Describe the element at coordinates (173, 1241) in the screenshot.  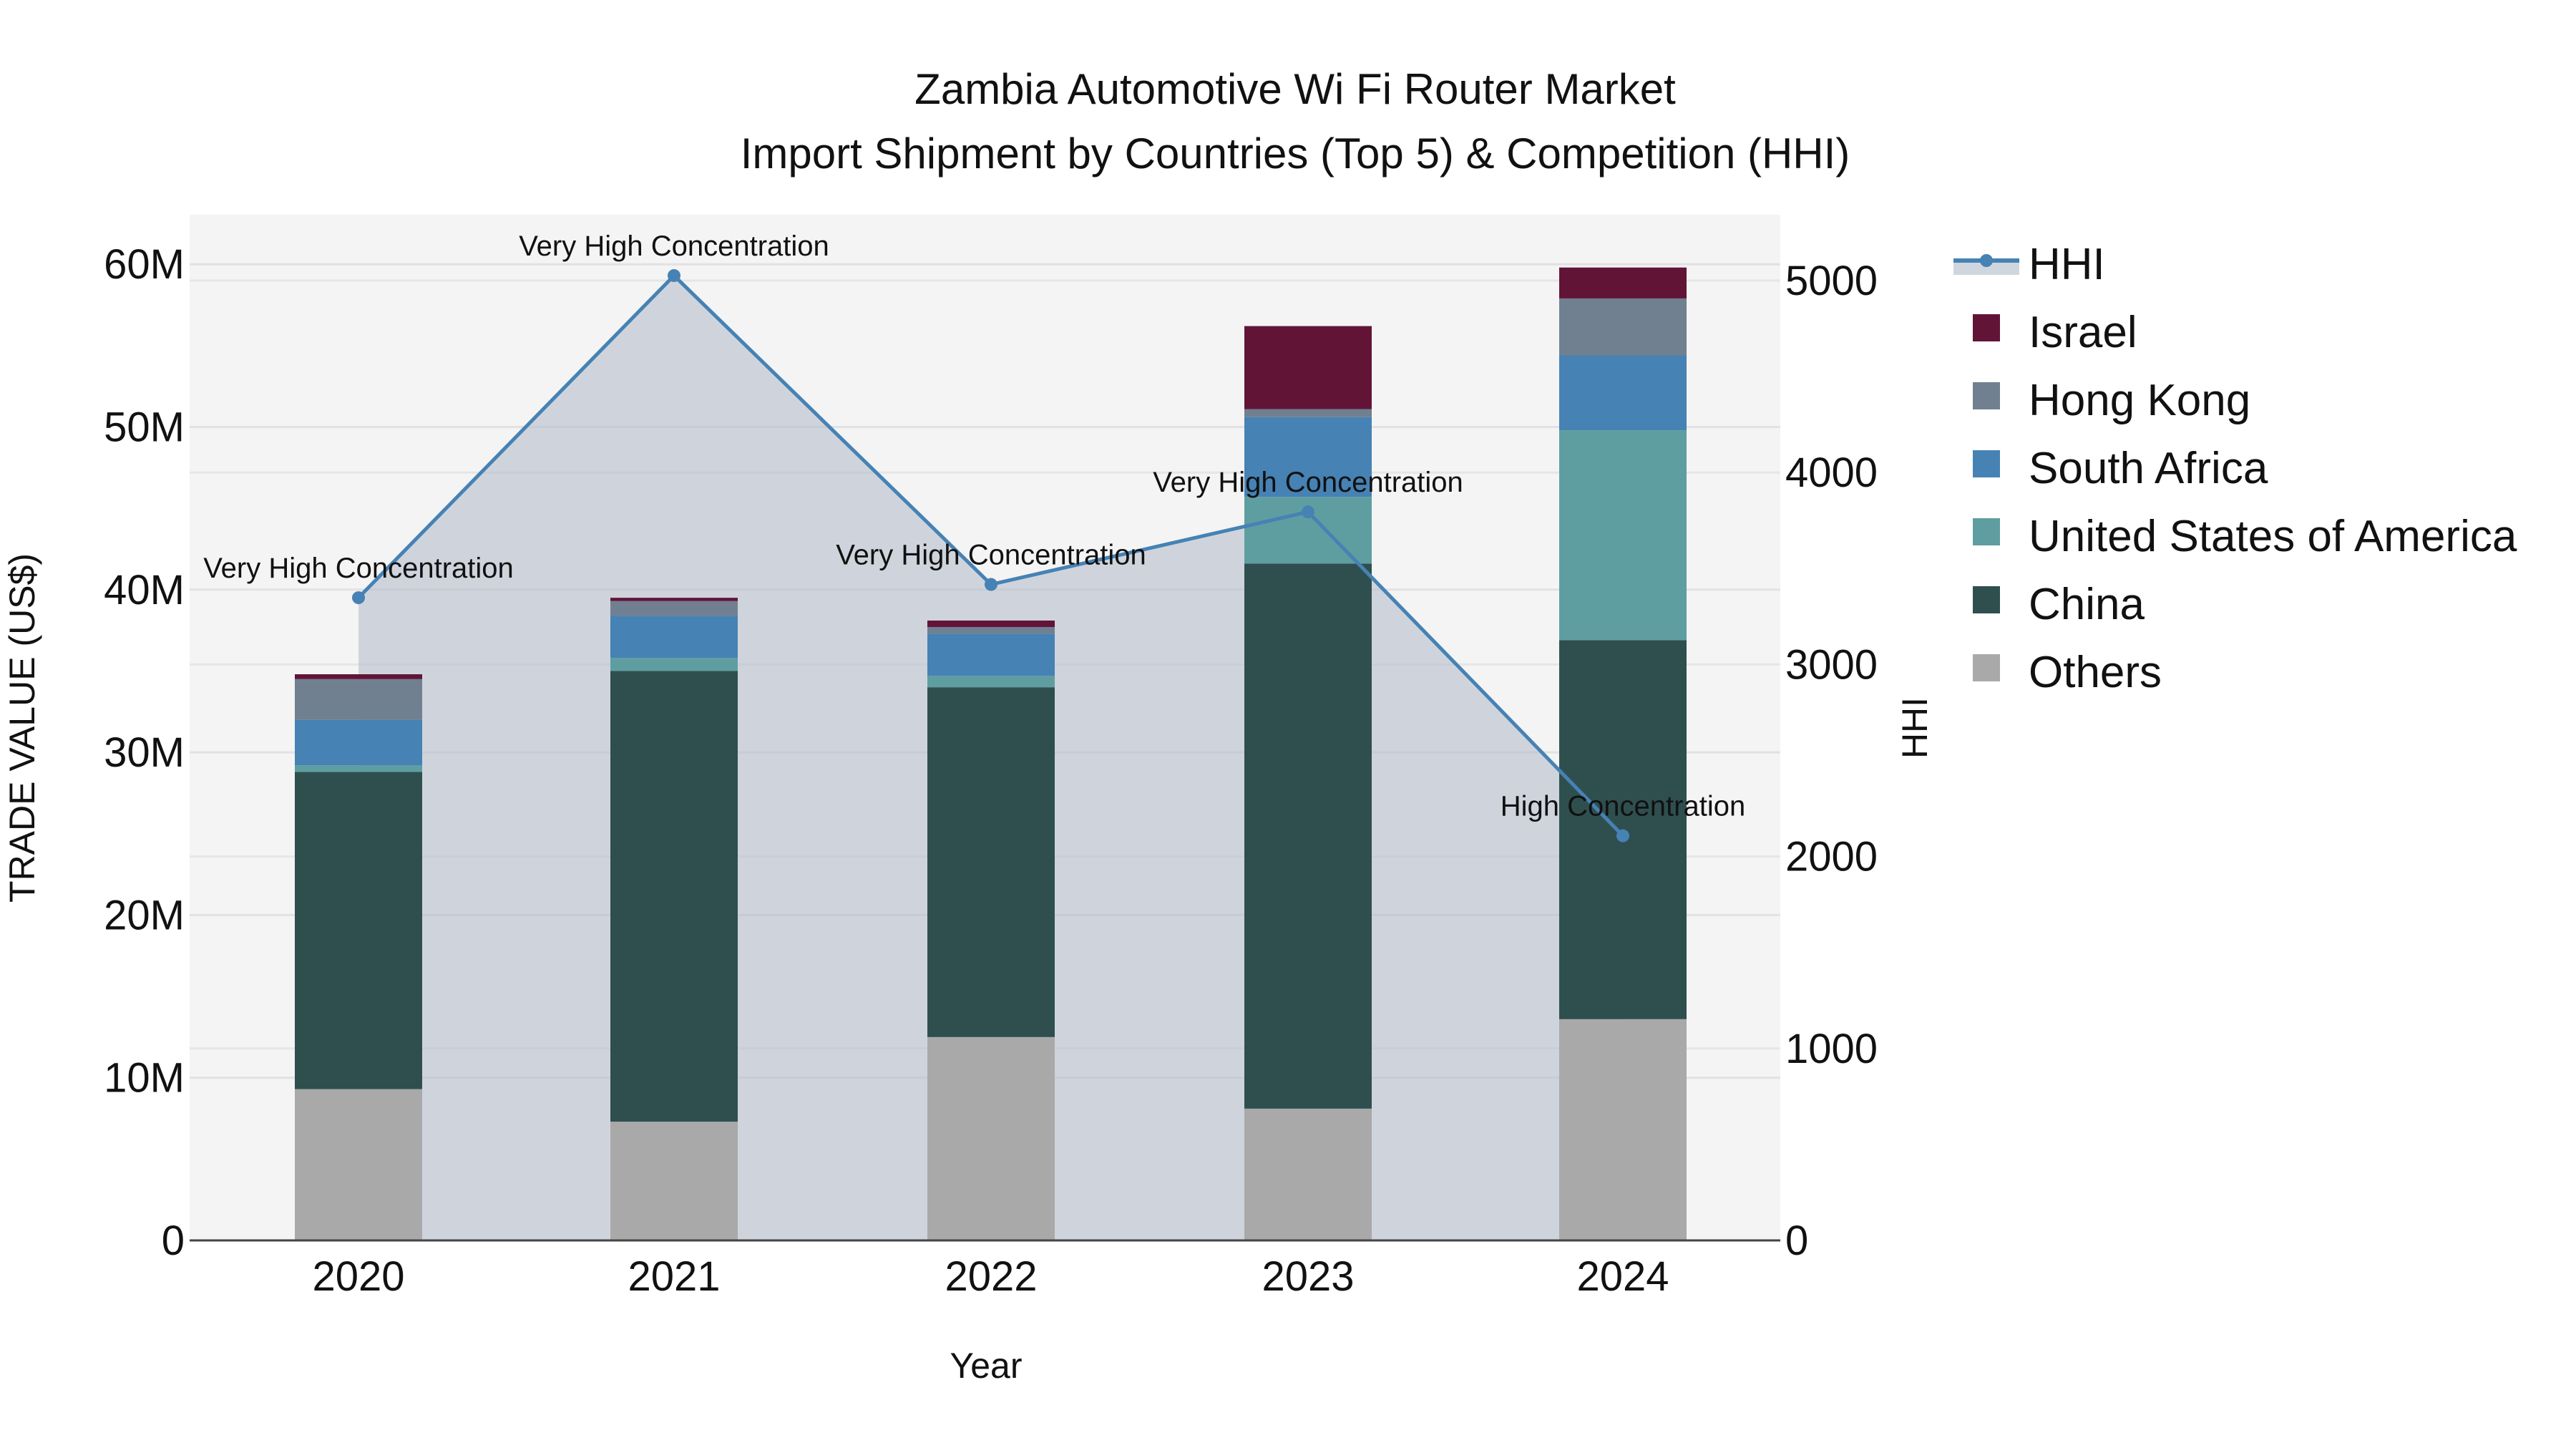
I see `y-left-tick-label: 0` at that location.